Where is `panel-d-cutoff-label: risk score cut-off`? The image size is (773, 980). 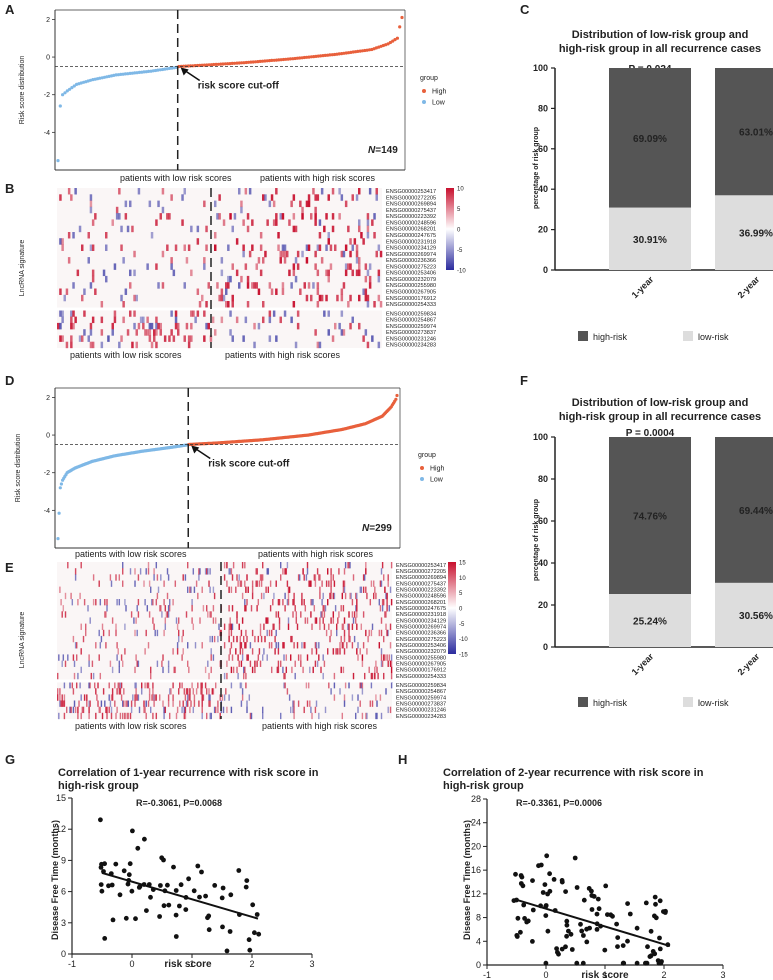 panel-d-cutoff-label: risk score cut-off is located at coordinates (249, 463).